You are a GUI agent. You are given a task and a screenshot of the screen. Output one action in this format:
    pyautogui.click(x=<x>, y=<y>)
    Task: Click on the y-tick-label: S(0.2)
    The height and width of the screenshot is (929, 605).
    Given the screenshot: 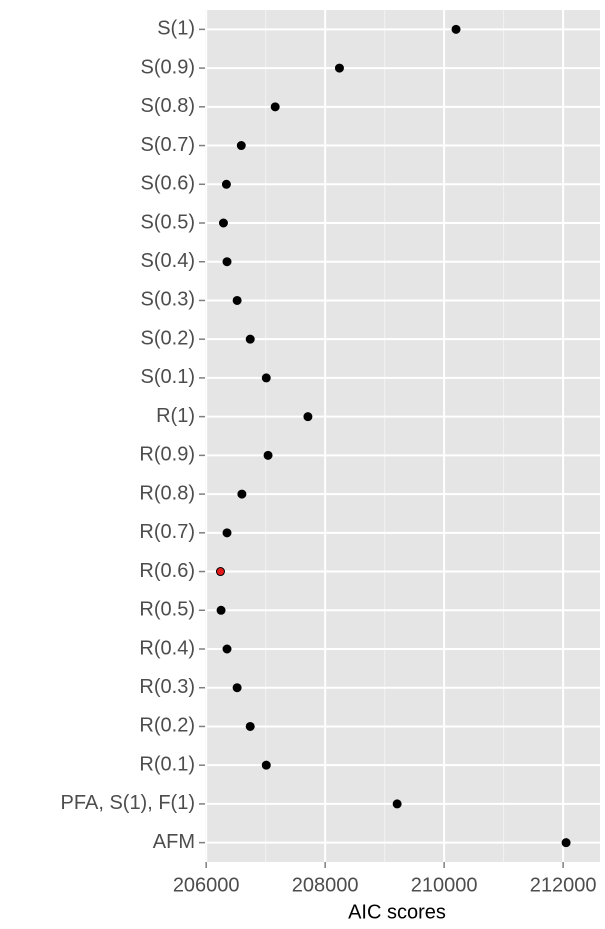 What is the action you would take?
    pyautogui.click(x=168, y=338)
    